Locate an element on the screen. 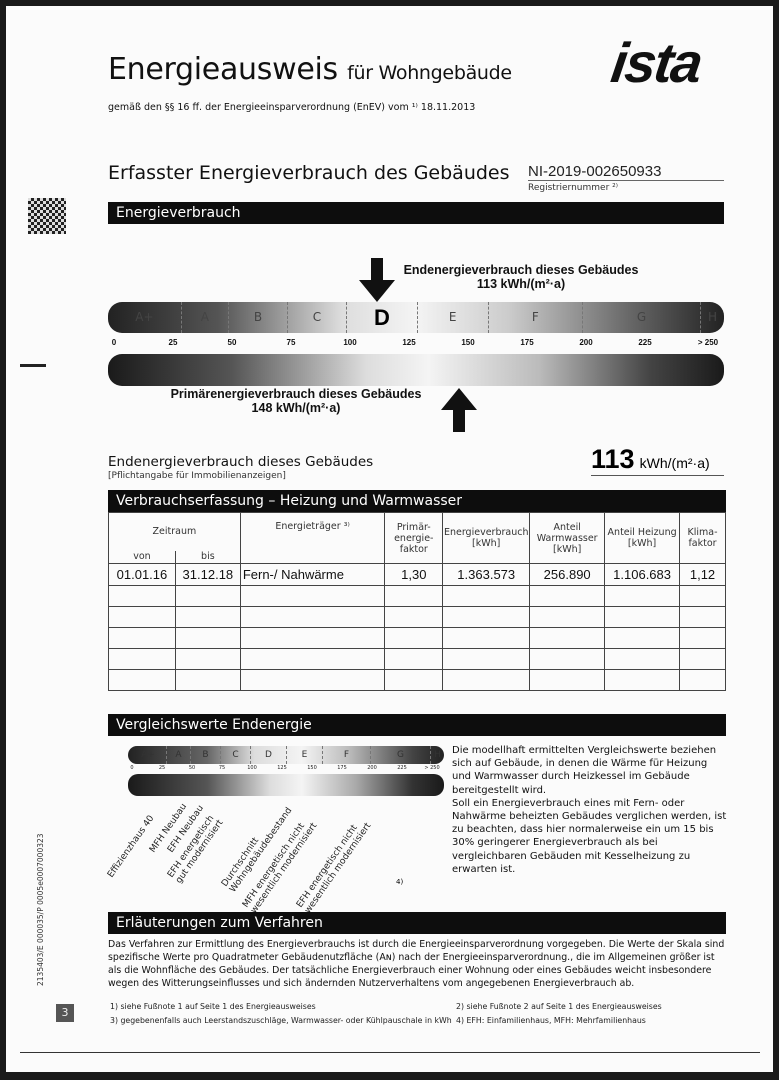  mini-class-A+: A+ is located at coordinates (148, 755).